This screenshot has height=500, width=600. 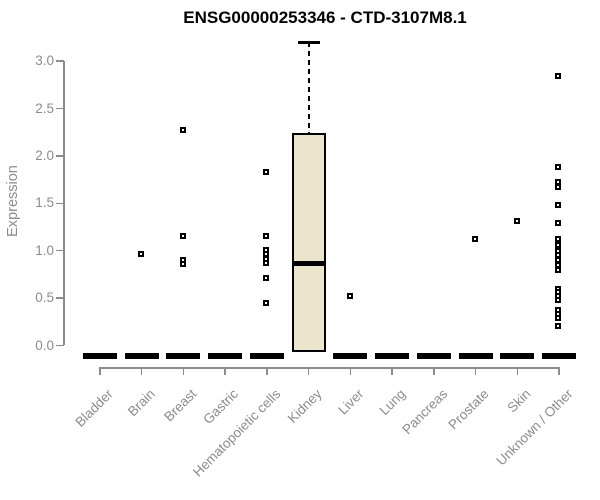 I want to click on x-category-label: Bladder, so click(x=94, y=408).